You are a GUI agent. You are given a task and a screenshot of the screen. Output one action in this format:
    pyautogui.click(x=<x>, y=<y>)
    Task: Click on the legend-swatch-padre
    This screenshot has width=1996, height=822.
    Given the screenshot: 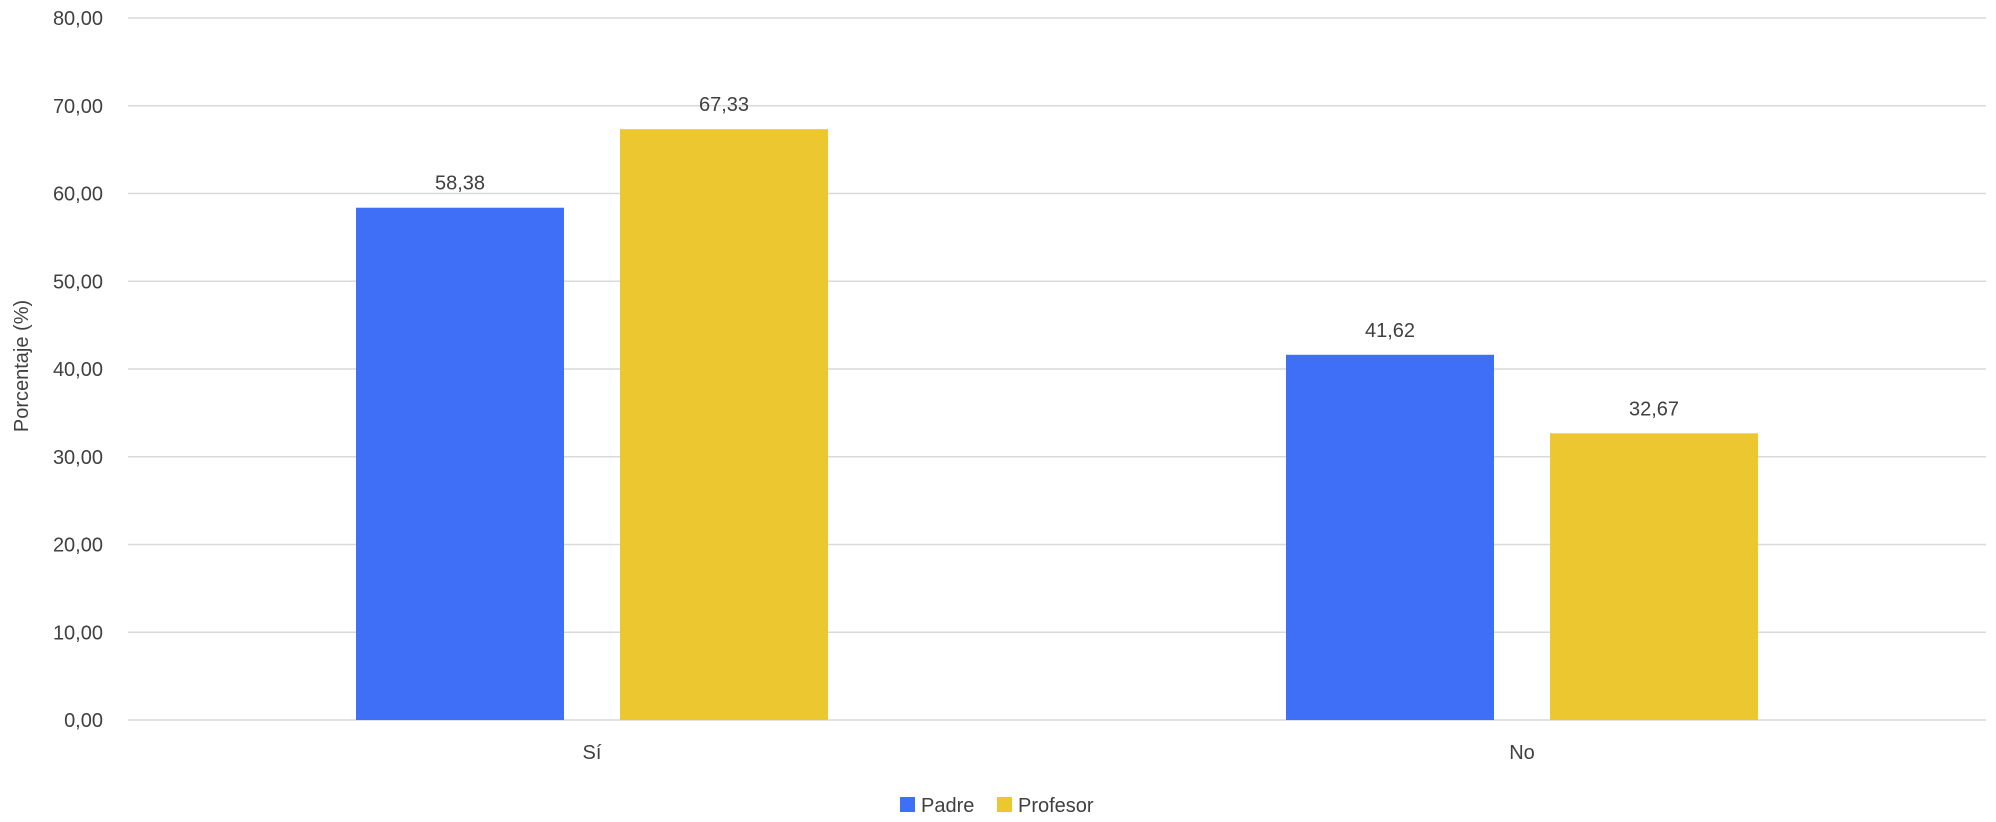 What is the action you would take?
    pyautogui.click(x=907, y=804)
    